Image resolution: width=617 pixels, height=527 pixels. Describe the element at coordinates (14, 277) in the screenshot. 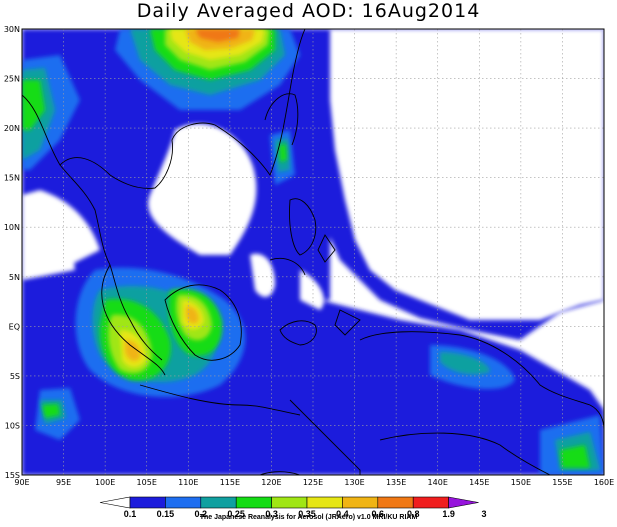

I see `lat-label-5N: 5N` at that location.